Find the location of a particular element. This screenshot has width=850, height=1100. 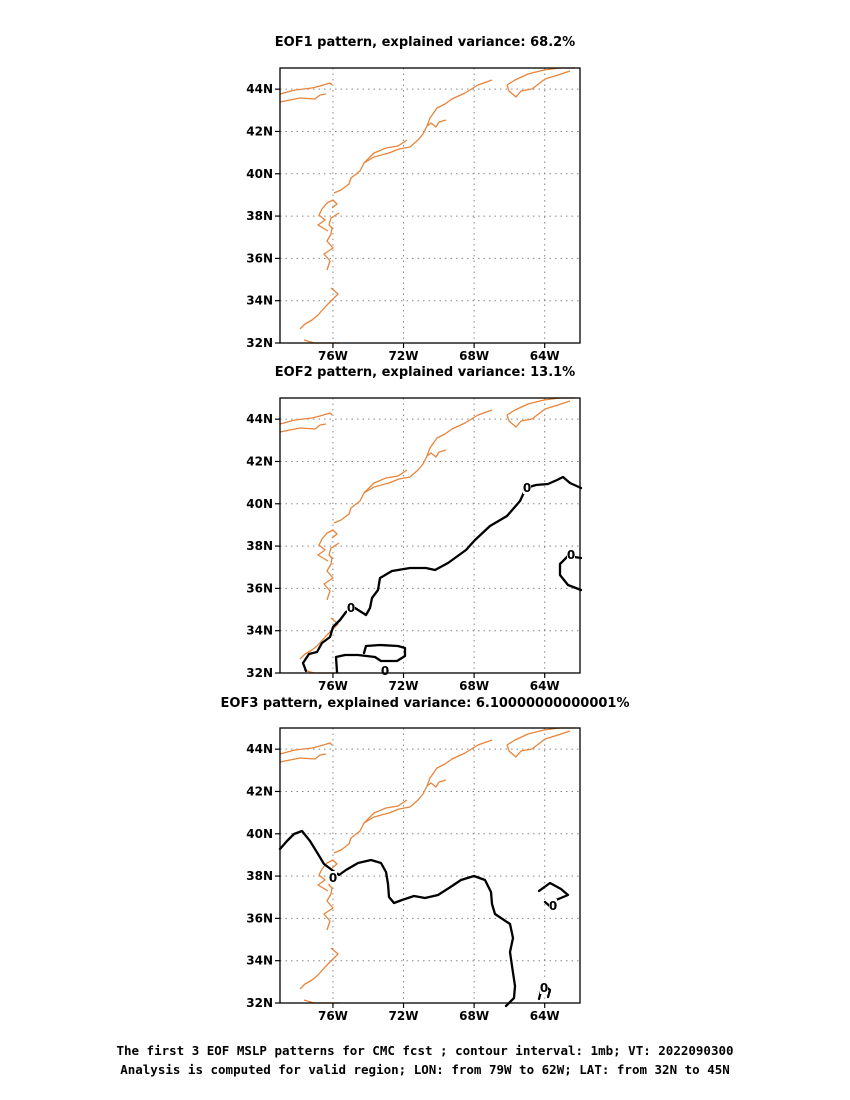

eof3-lat-label: 40N is located at coordinates (259, 834).